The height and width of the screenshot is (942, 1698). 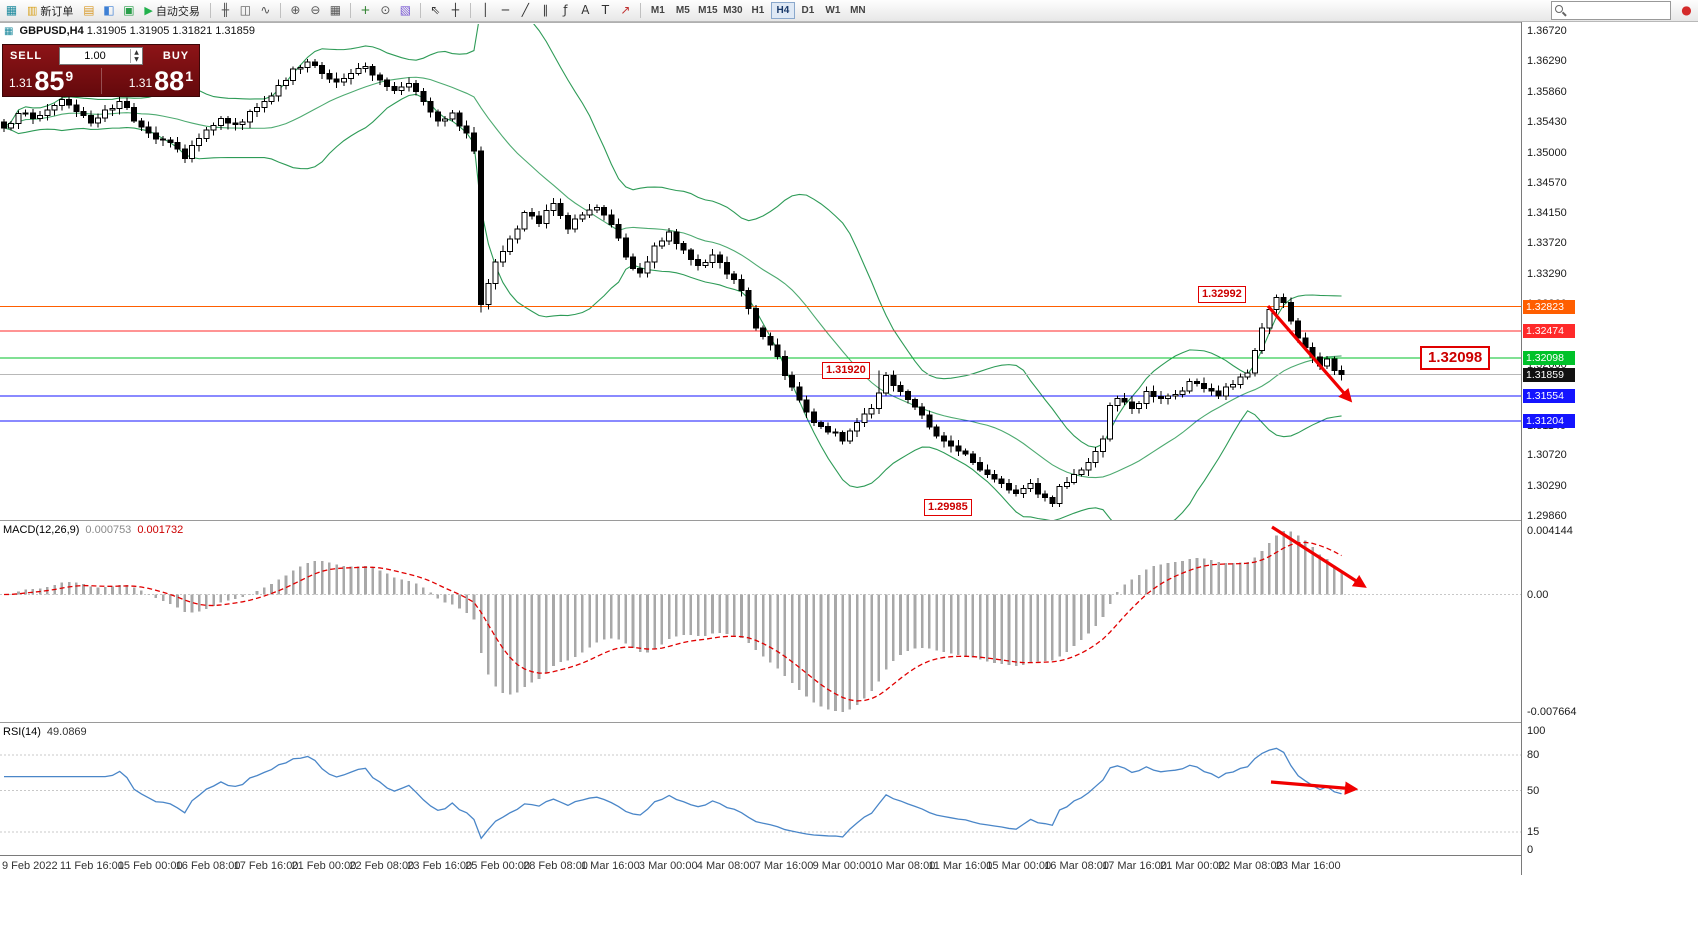 I want to click on time-axis-label: 4 Mar 08:00, so click(x=726, y=866).